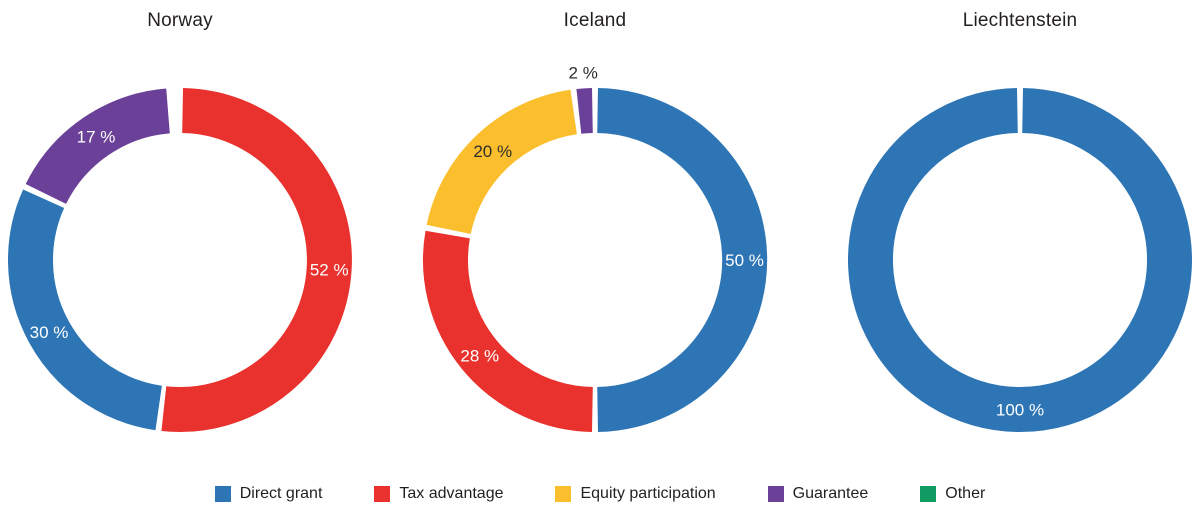 This screenshot has width=1200, height=520. Describe the element at coordinates (585, 111) in the screenshot. I see `donut-slice-iceland-guarantee` at that location.